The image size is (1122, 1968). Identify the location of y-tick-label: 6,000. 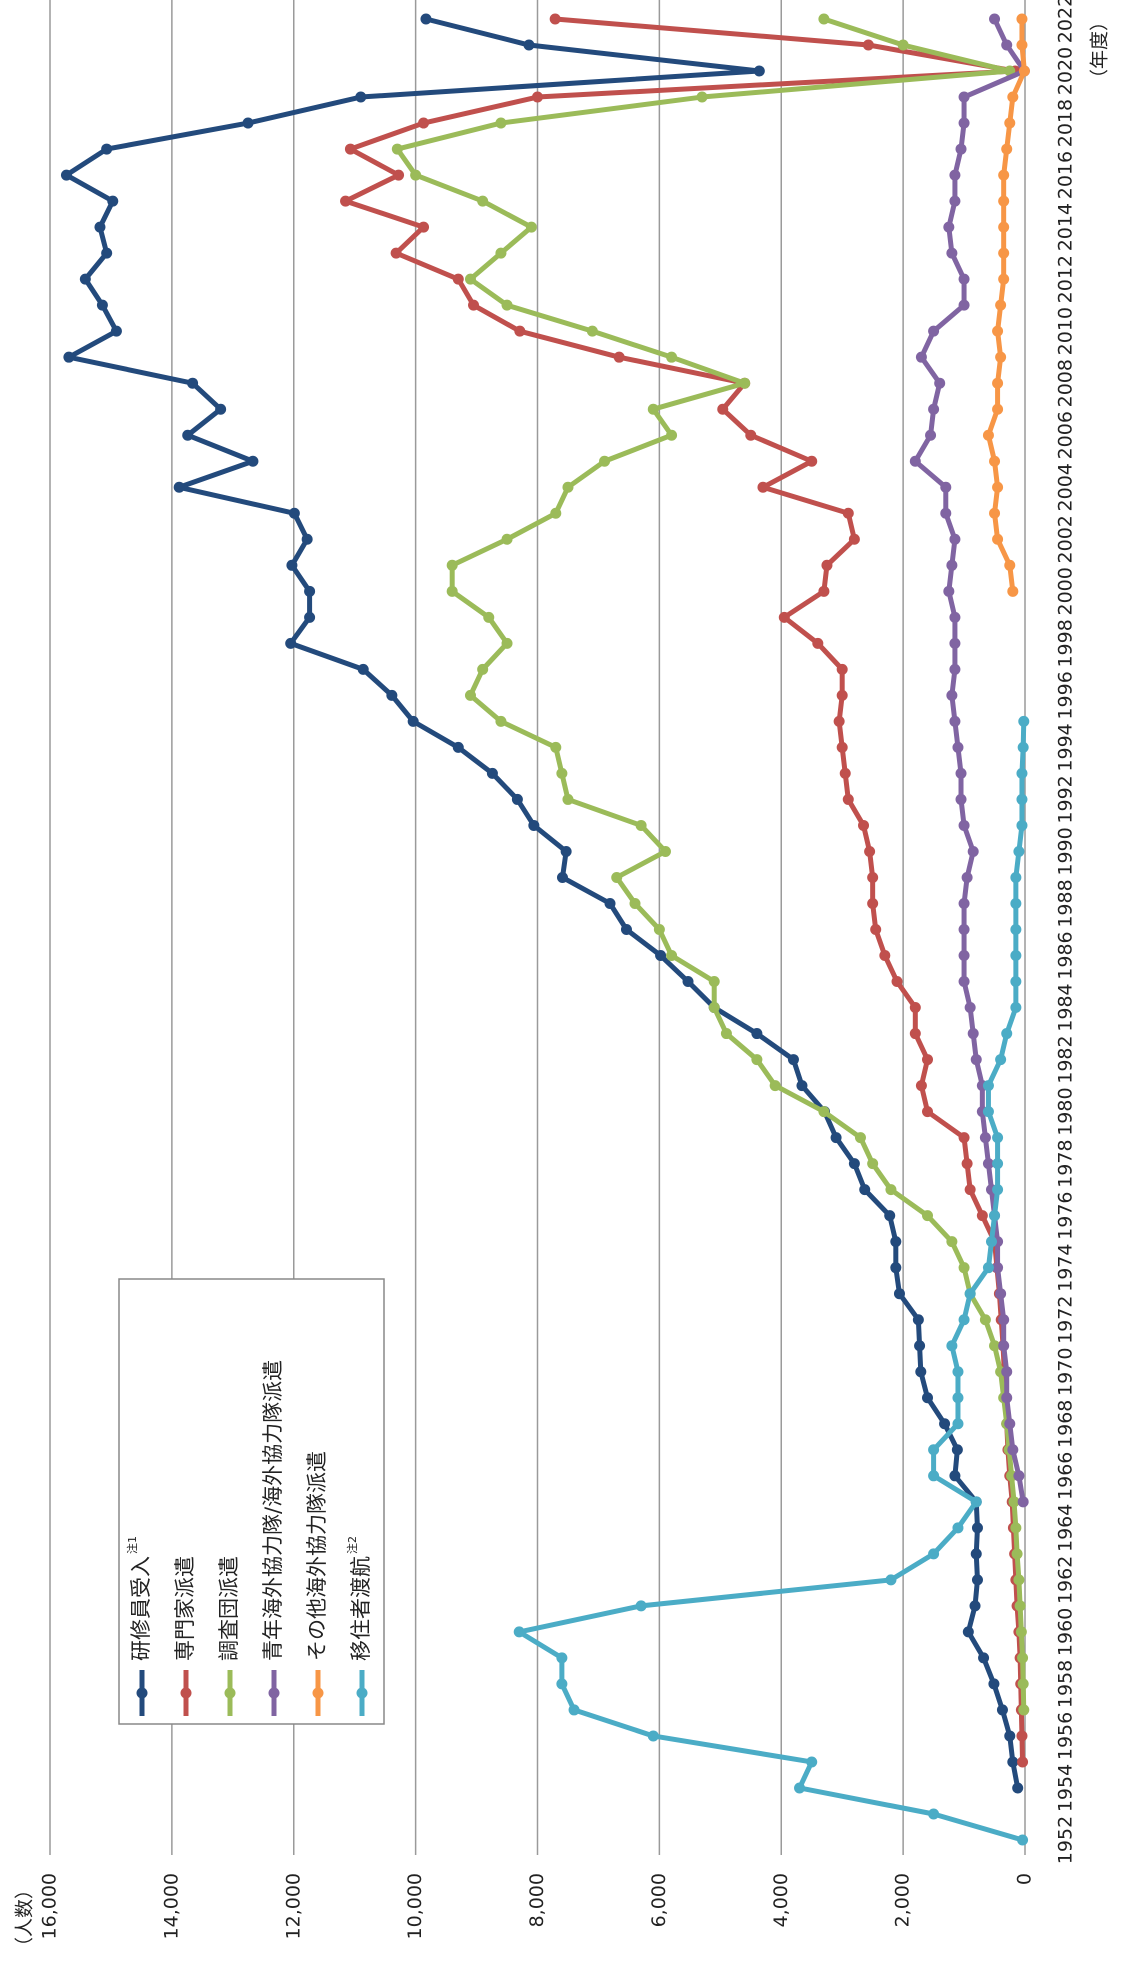
(659, 1900).